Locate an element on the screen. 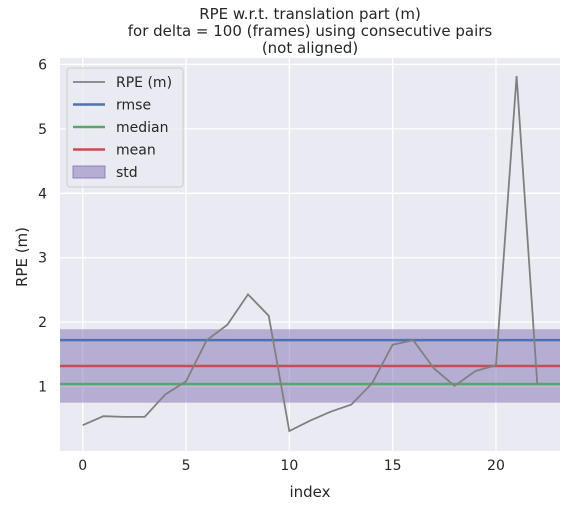 The width and height of the screenshot is (578, 508). x-tick-label: 20 is located at coordinates (496, 466).